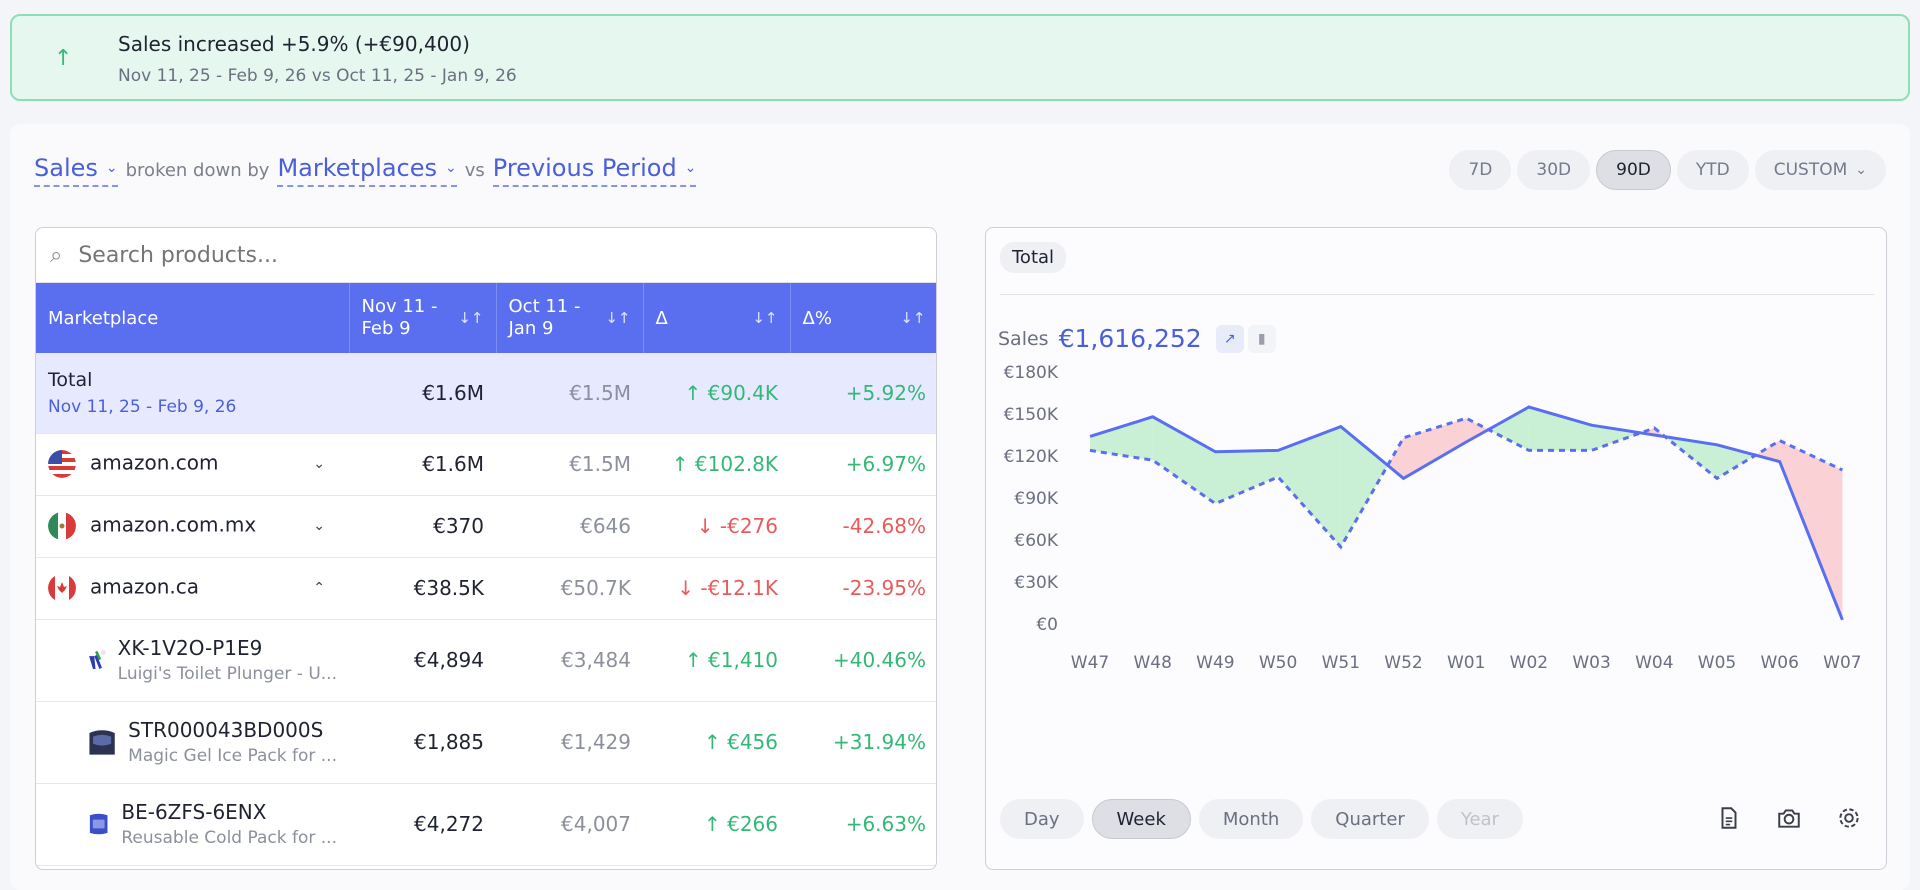 The width and height of the screenshot is (1920, 890). Describe the element at coordinates (863, 742) in the screenshot. I see `delta-pct-value: +31.94%` at that location.